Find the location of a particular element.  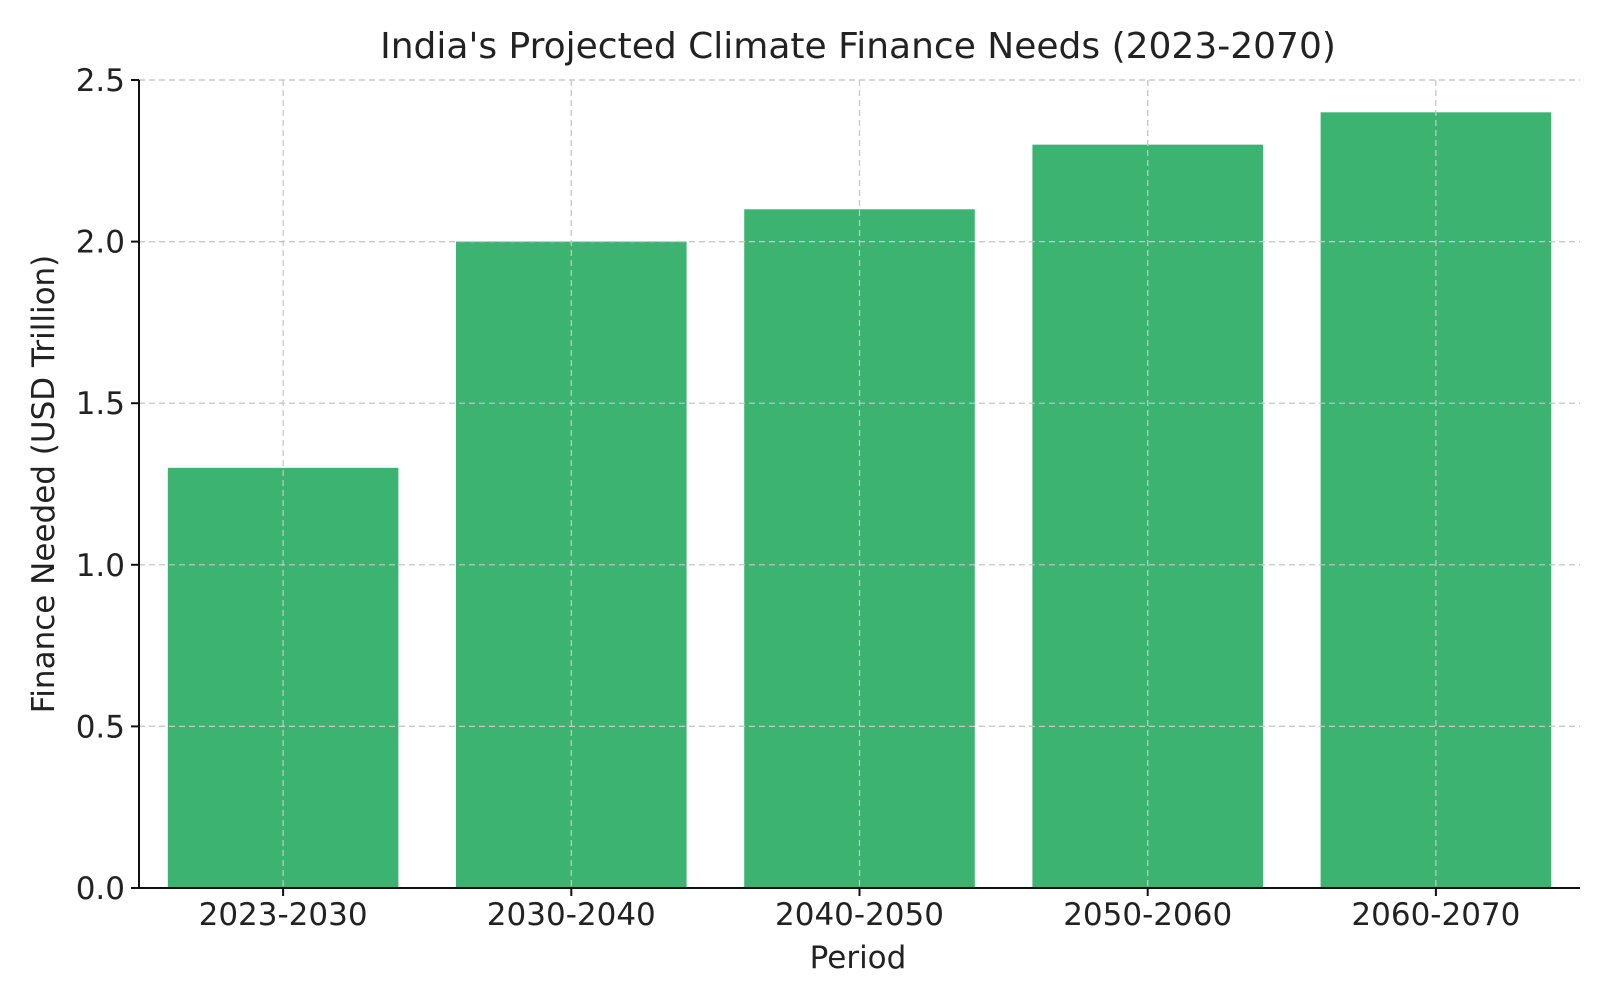

x-tick-label: 2030-2040 is located at coordinates (571, 915).